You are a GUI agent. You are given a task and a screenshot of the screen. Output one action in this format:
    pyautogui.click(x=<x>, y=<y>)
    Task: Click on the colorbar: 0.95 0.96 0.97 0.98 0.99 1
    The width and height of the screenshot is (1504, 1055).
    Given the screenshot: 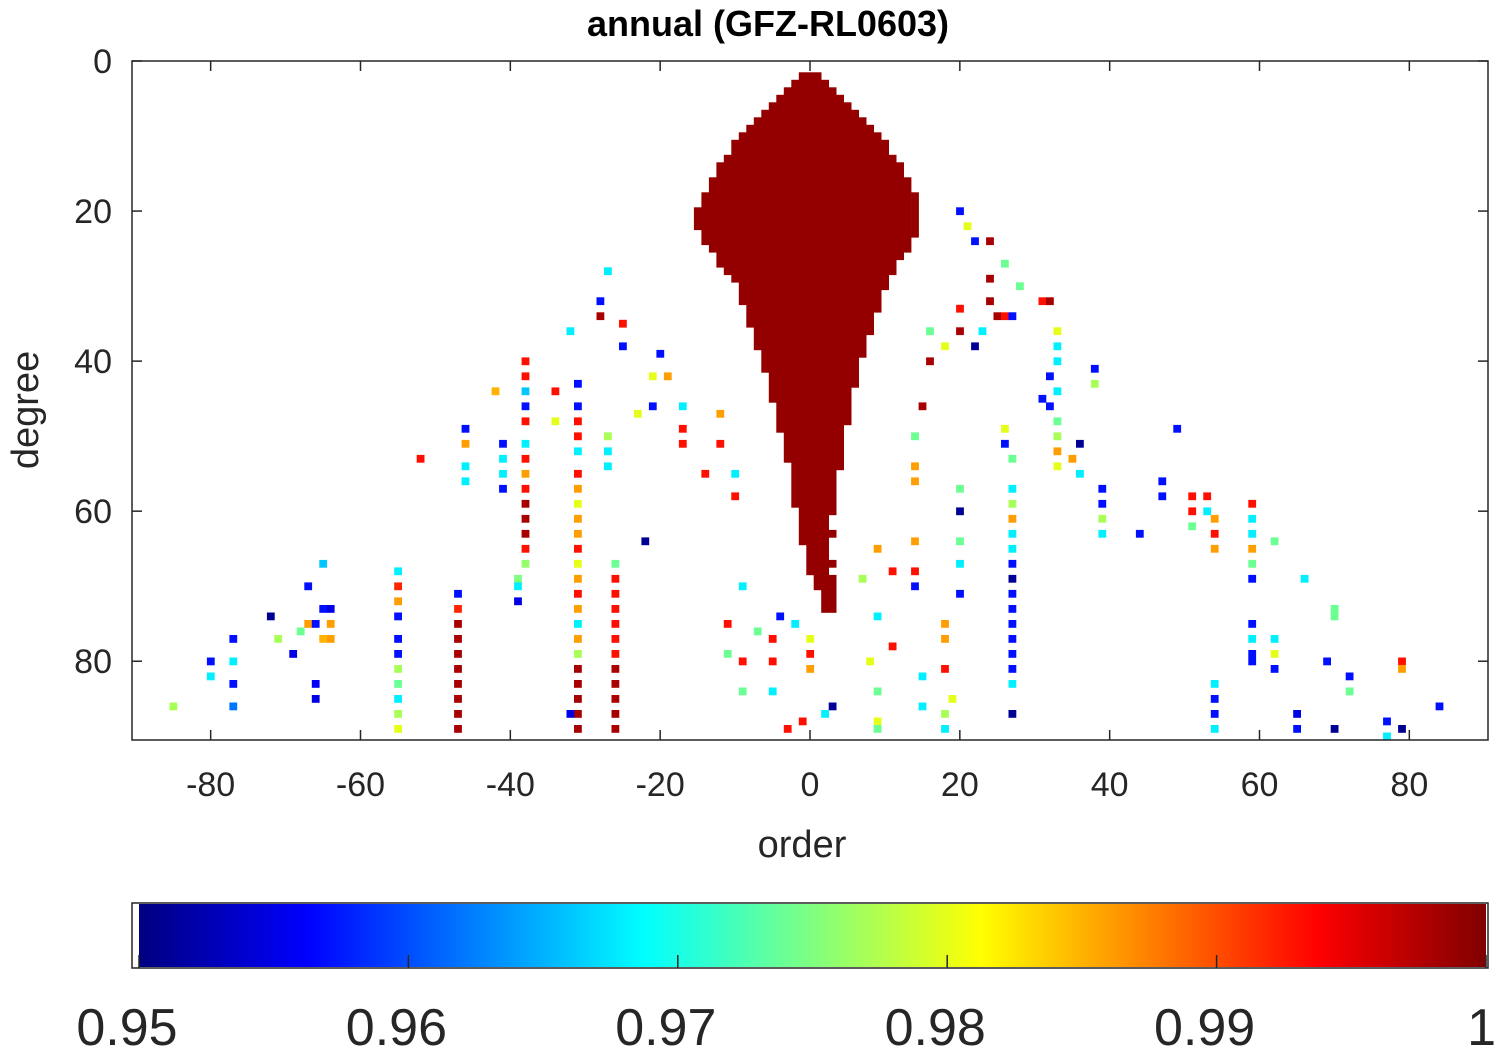 What is the action you would take?
    pyautogui.click(x=786, y=978)
    